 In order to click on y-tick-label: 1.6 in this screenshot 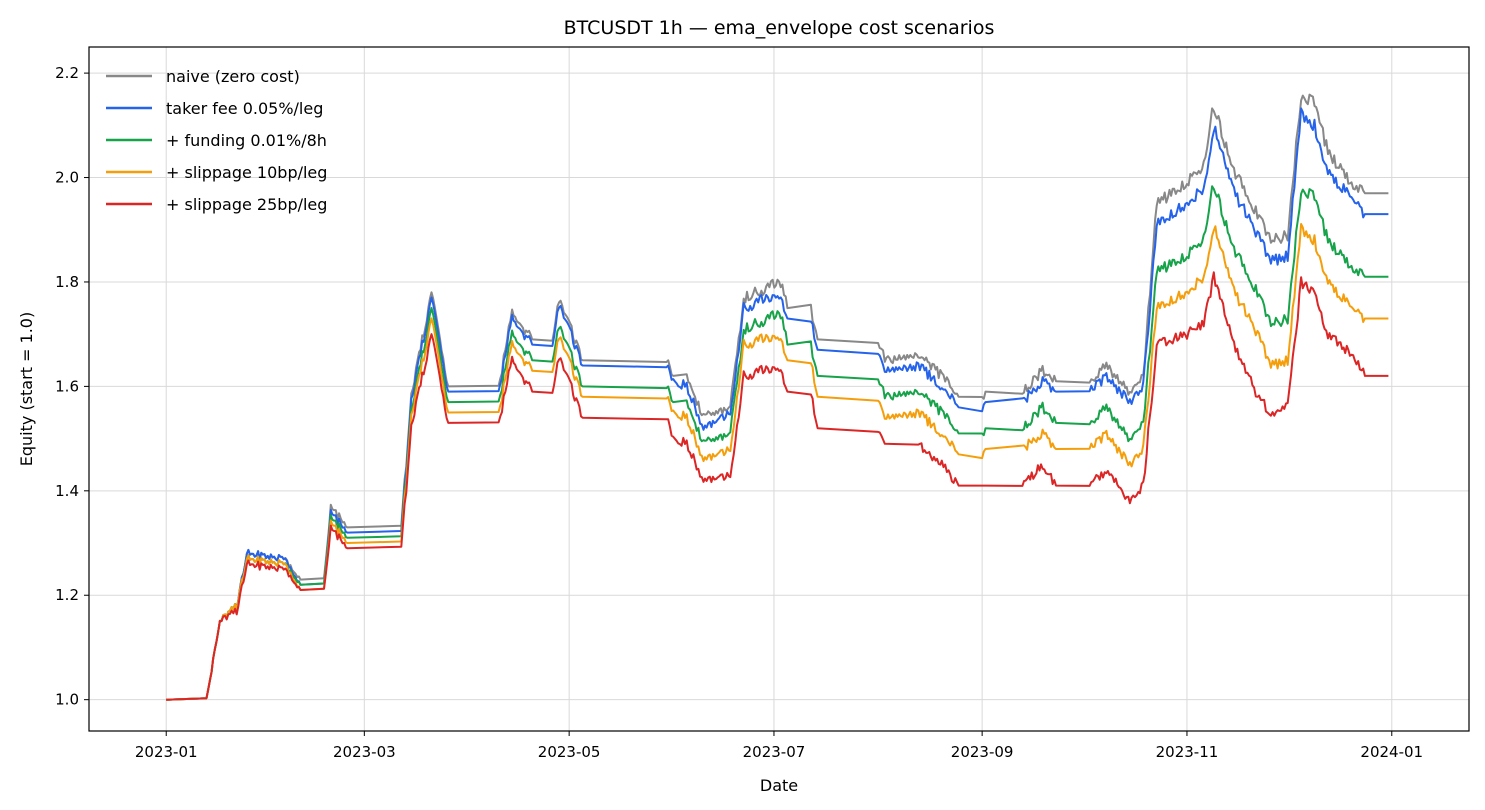, I will do `click(67, 386)`.